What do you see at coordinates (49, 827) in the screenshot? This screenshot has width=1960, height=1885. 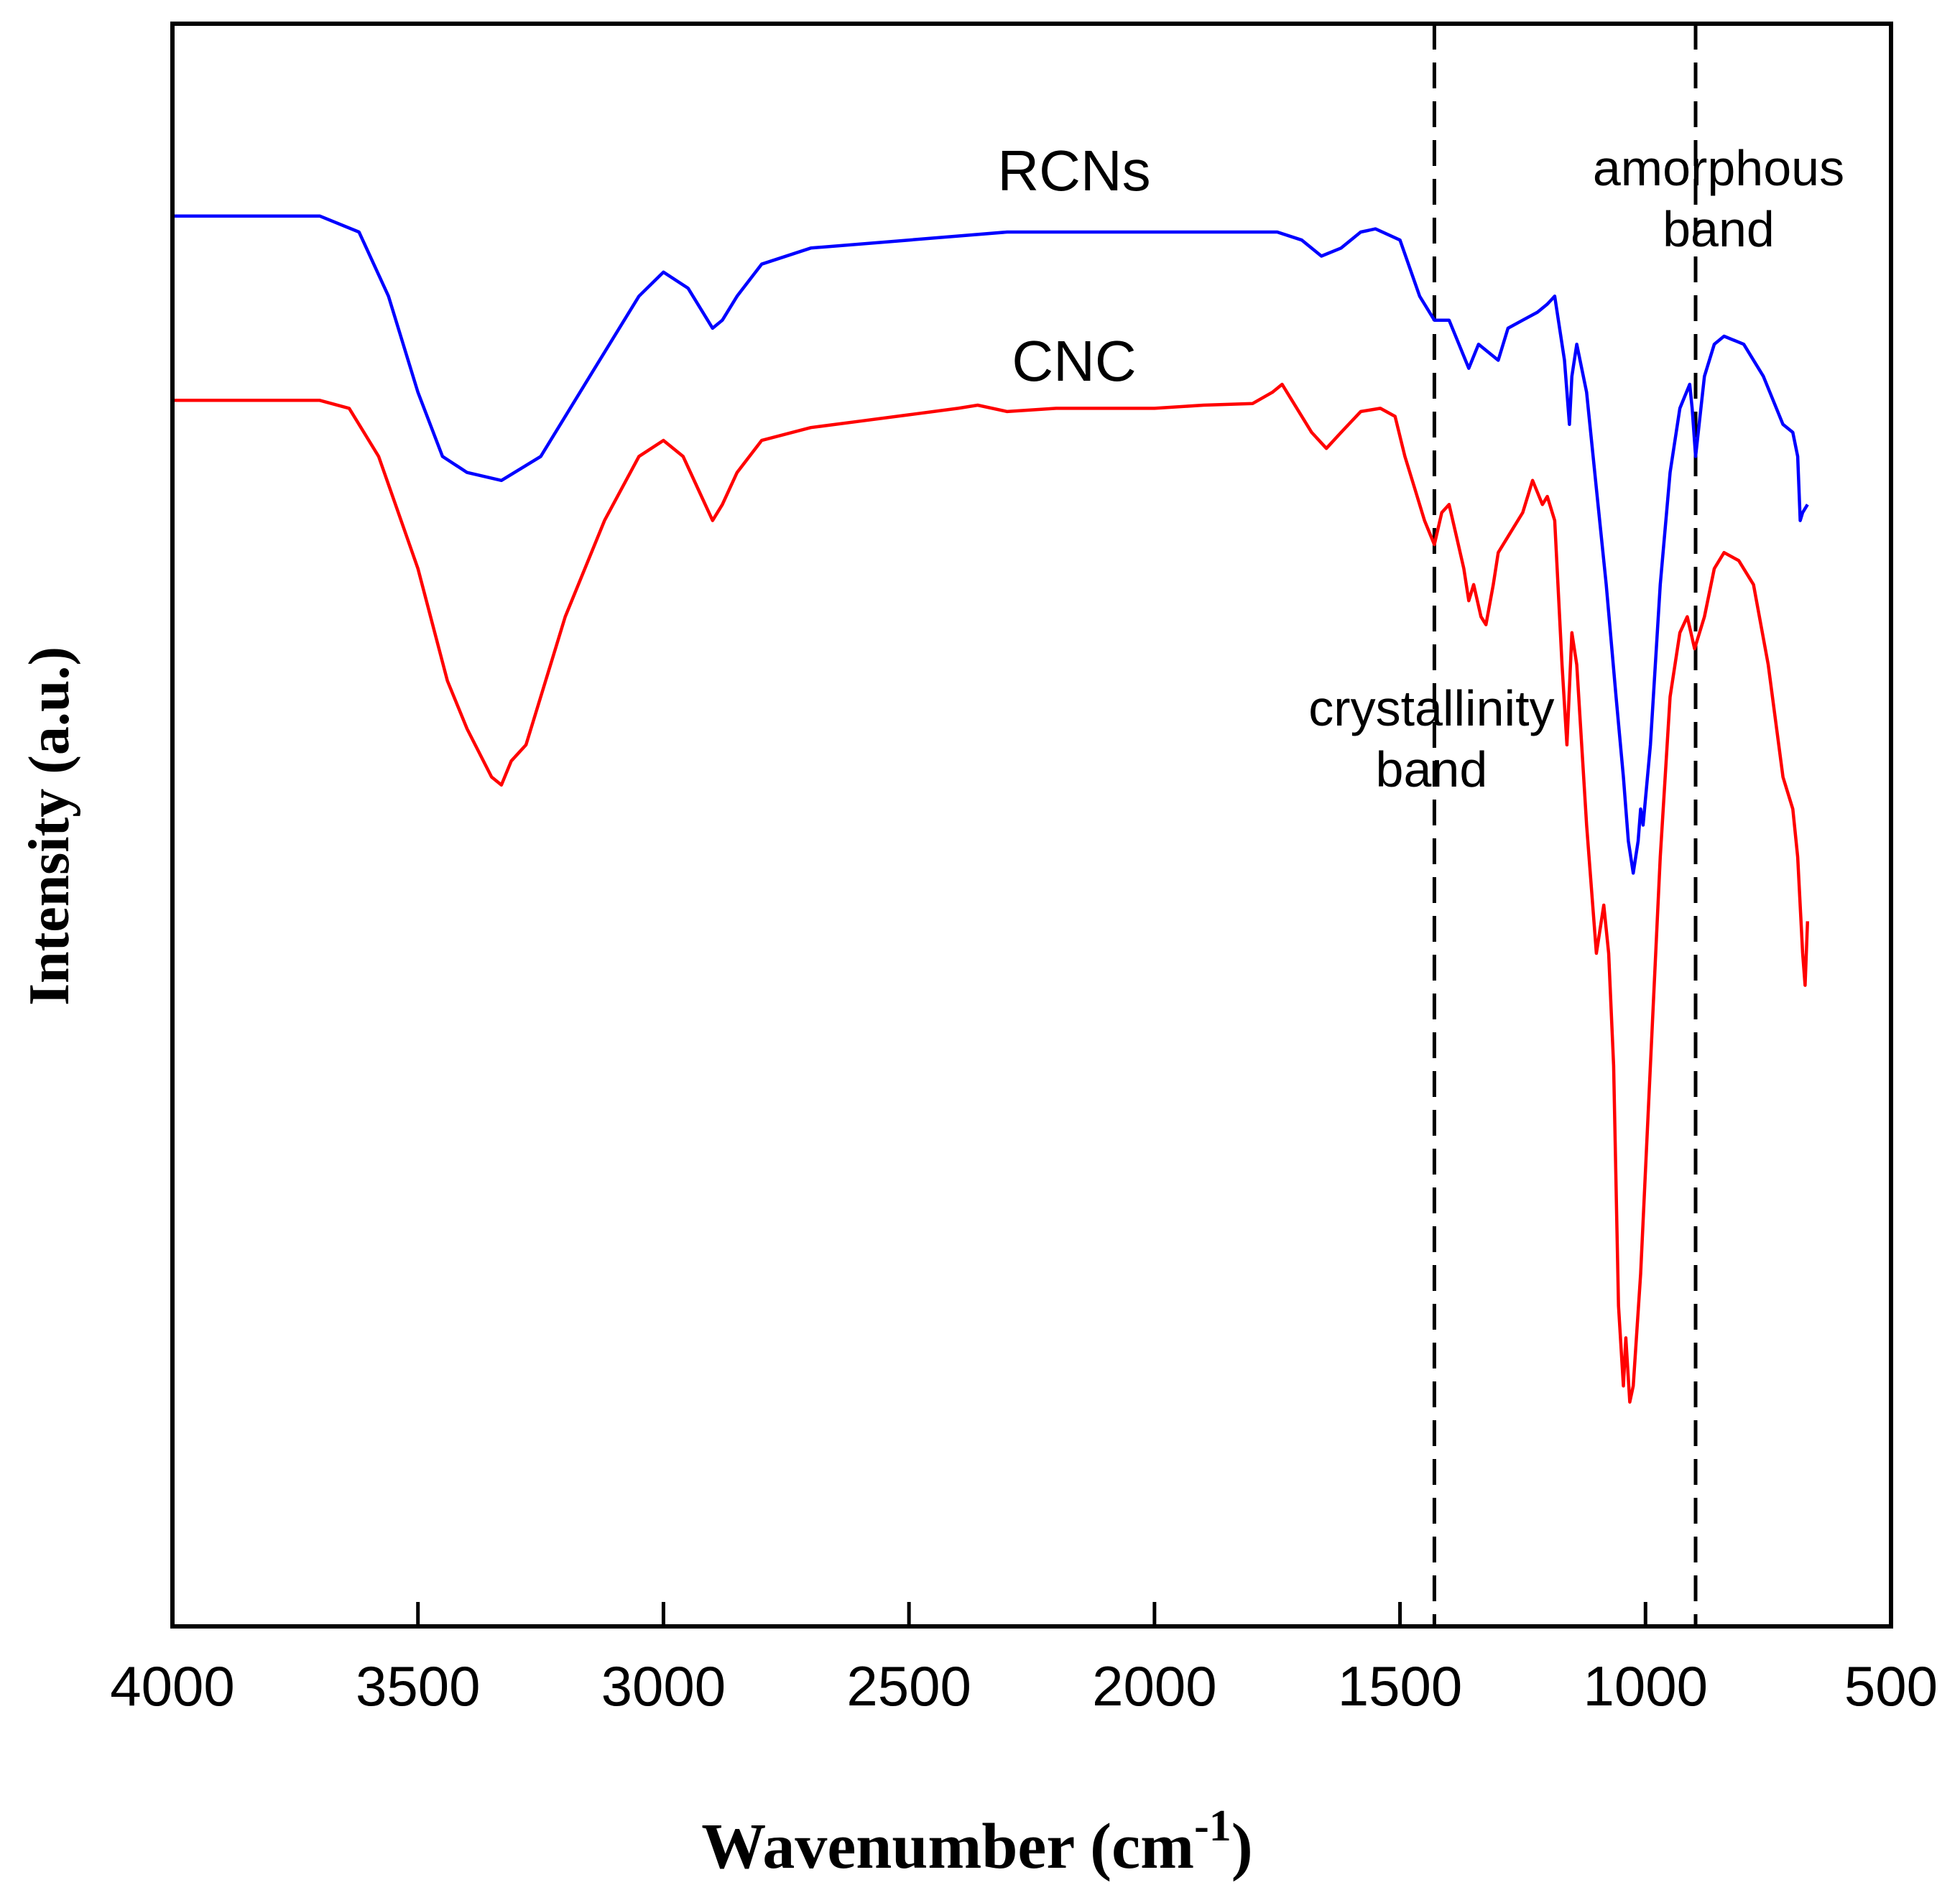 I see `y-axis-title: Intensity (a.u.)` at bounding box center [49, 827].